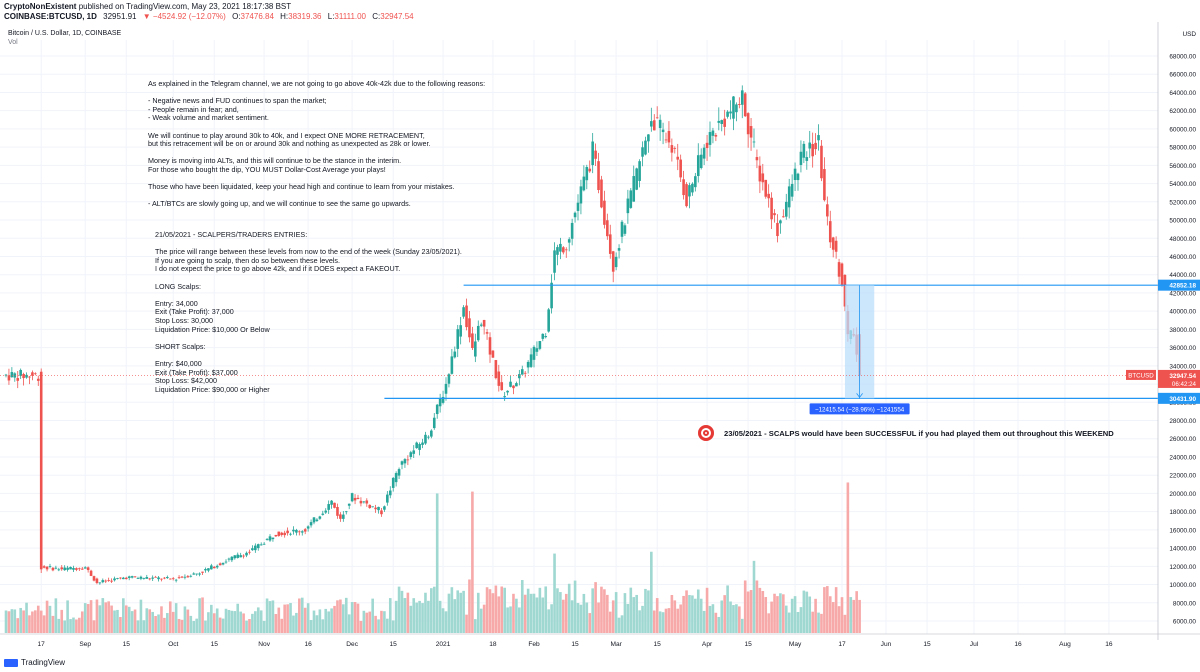 Image resolution: width=1200 pixels, height=672 pixels. I want to click on pane-title: Bitcoin / U.S. Dollar, 1D, COINBASE, so click(65, 33).